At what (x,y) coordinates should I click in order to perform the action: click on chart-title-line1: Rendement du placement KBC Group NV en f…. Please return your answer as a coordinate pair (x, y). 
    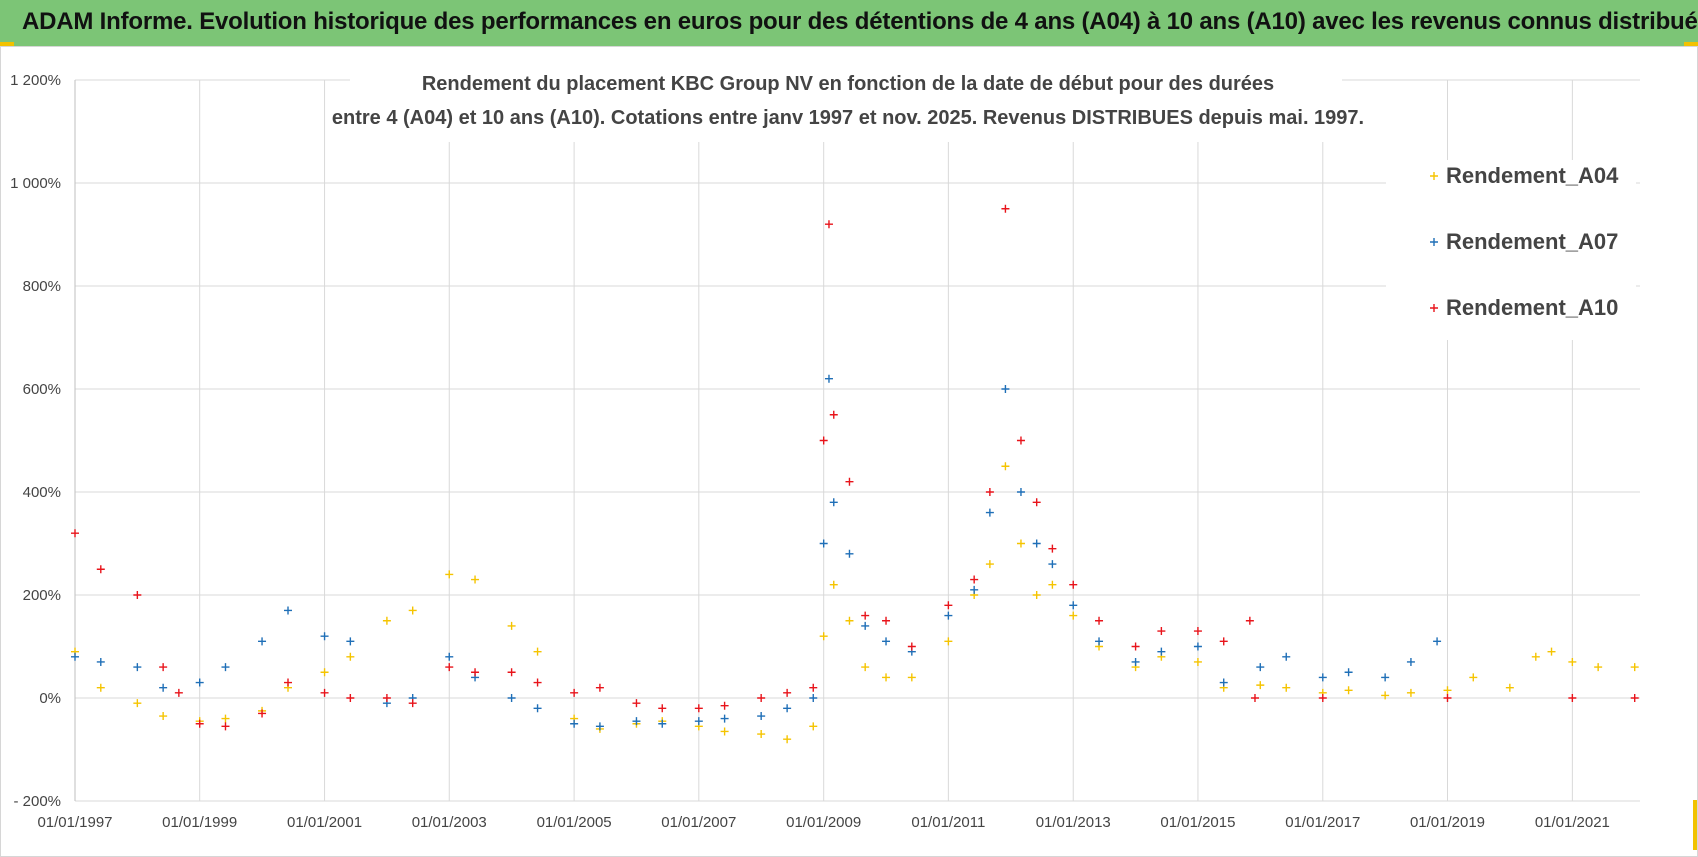
    Looking at the image, I should click on (848, 84).